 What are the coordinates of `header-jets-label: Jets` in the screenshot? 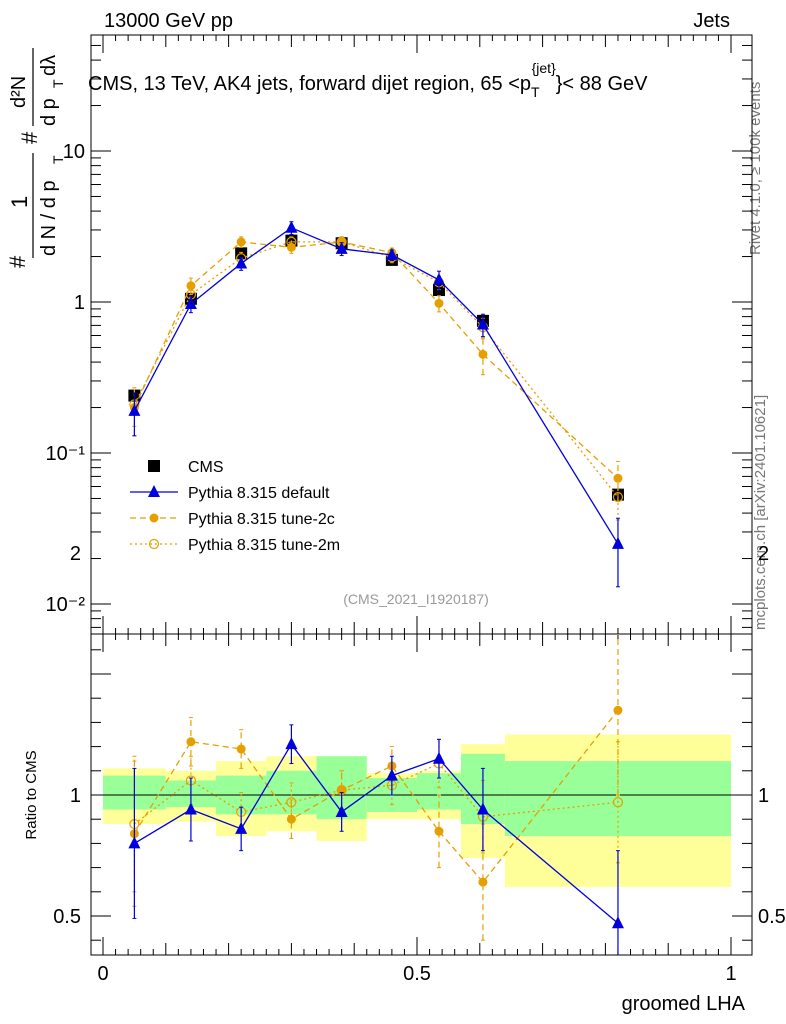 It's located at (711, 21).